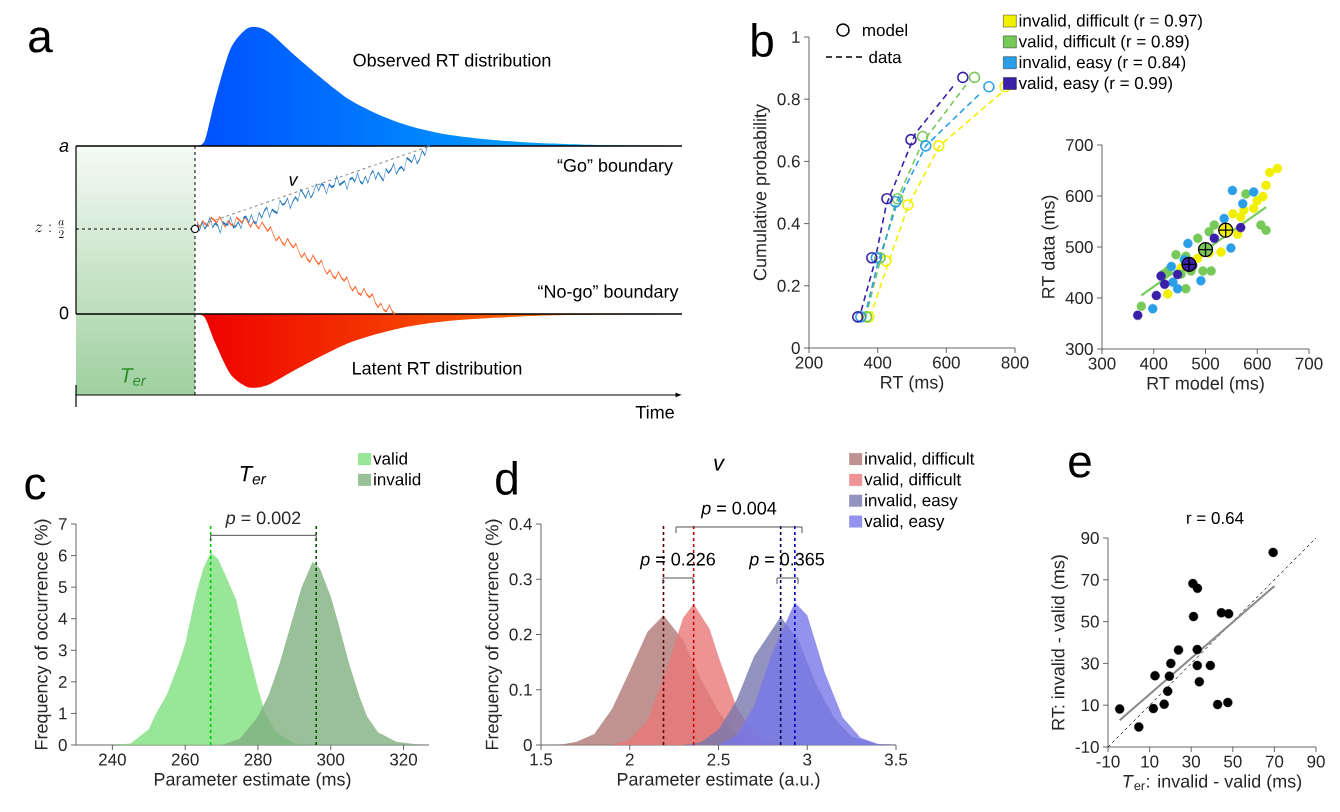 The width and height of the screenshot is (1340, 812). What do you see at coordinates (788, 161) in the screenshot?
I see `y-tick-label: 0.6` at bounding box center [788, 161].